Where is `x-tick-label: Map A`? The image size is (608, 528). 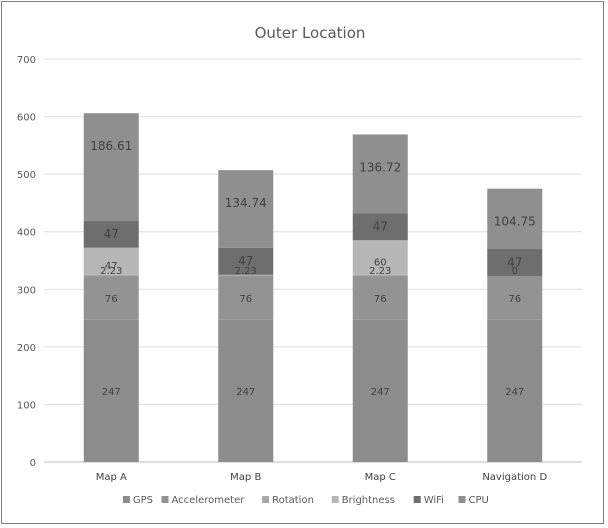
x-tick-label: Map A is located at coordinates (111, 477).